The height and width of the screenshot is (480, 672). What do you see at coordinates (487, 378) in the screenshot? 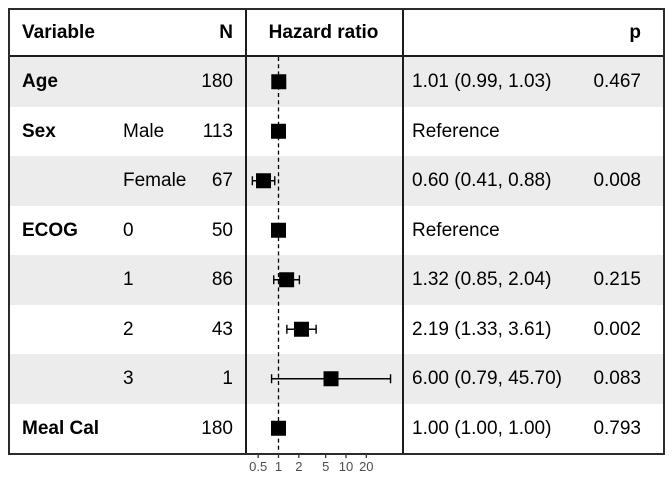
I see `cell-hr-text: 6.00 (0.79, 45.70)` at bounding box center [487, 378].